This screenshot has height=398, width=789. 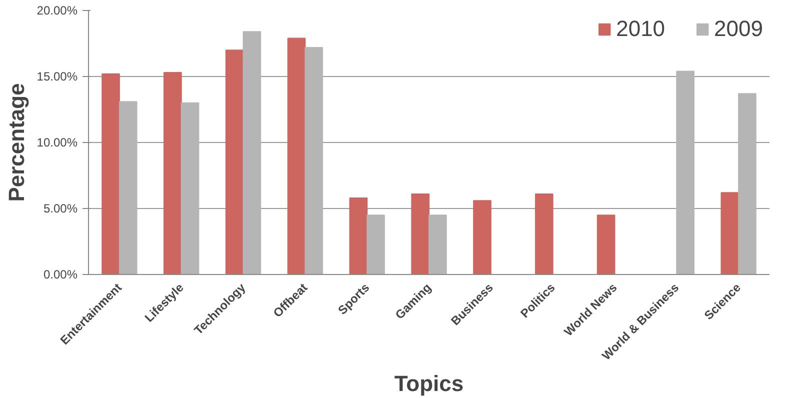 I want to click on y-axis-title: Percentage, so click(x=16, y=142).